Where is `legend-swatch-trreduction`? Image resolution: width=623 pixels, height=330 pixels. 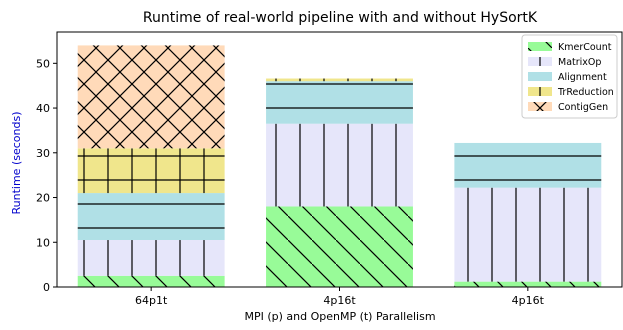 legend-swatch-trreduction is located at coordinates (540, 91).